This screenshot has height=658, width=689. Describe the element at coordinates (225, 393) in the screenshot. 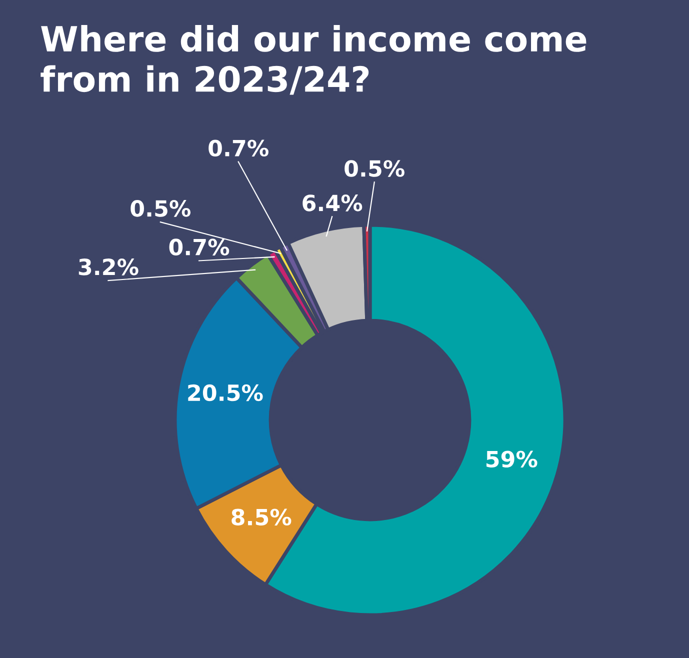

I see `data-label: 20.5%` at that location.